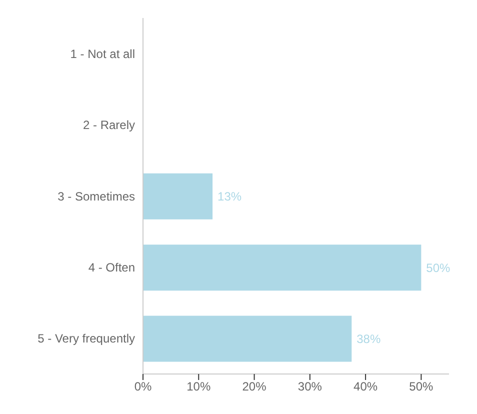  What do you see at coordinates (366, 387) in the screenshot?
I see `x-tick-label: 40%` at bounding box center [366, 387].